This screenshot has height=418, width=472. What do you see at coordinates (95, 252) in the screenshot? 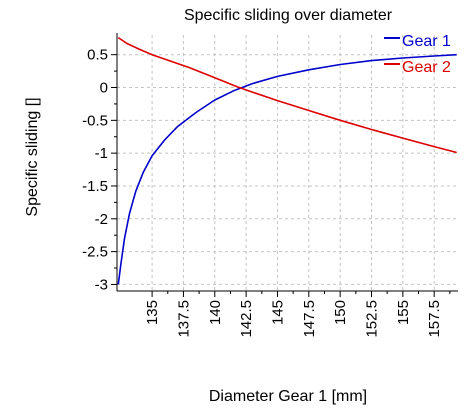
I see `y-tick-label: -2.5` at bounding box center [95, 252].